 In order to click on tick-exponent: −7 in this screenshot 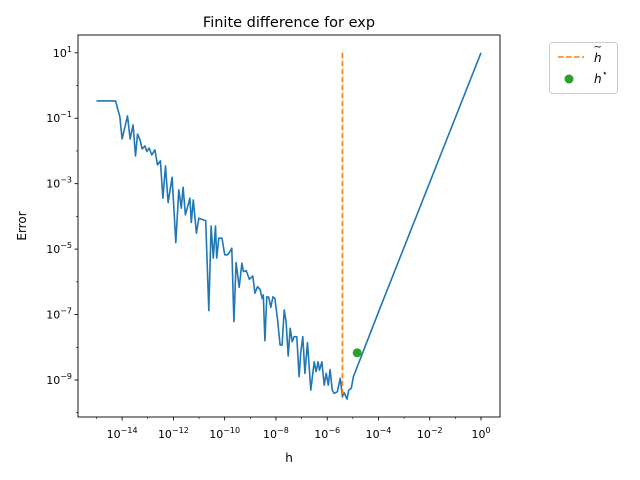, I will do `click(66, 311)`.